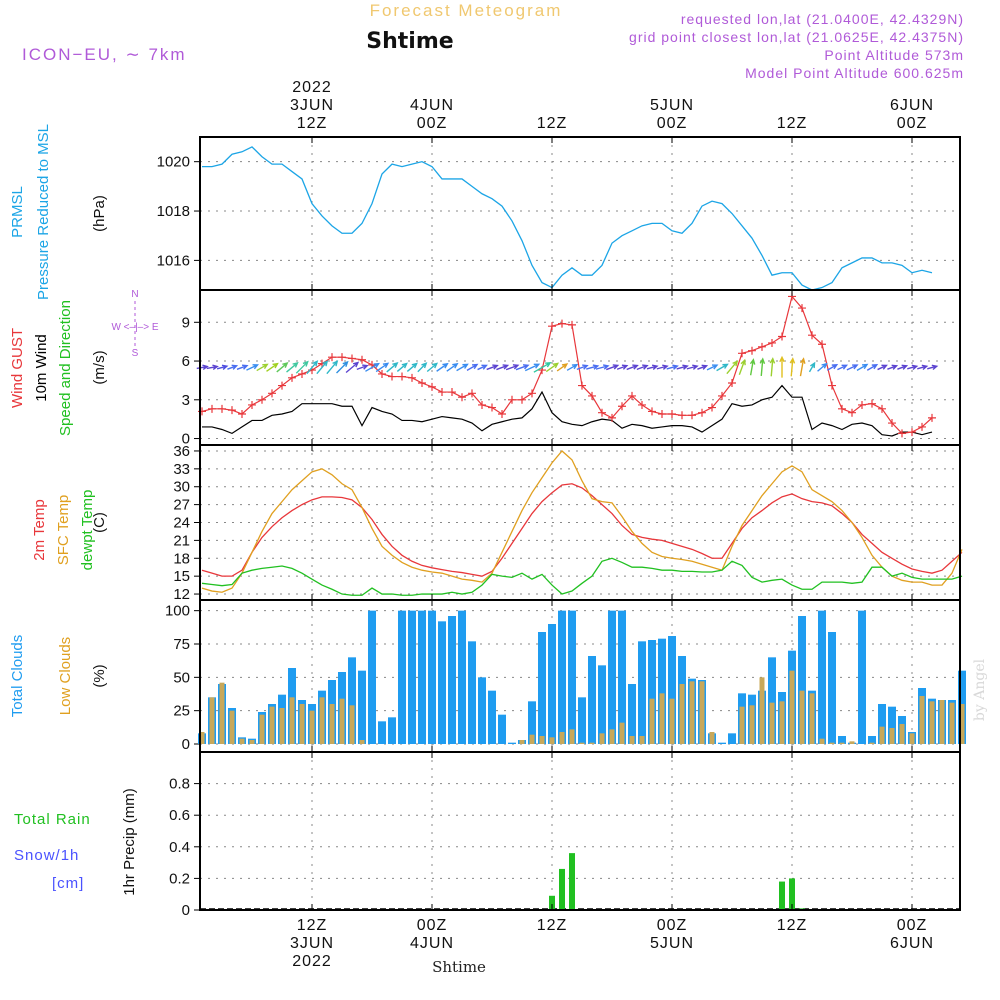 The width and height of the screenshot is (1000, 1000). Describe the element at coordinates (181, 505) in the screenshot. I see `y-tick-label: 27` at that location.